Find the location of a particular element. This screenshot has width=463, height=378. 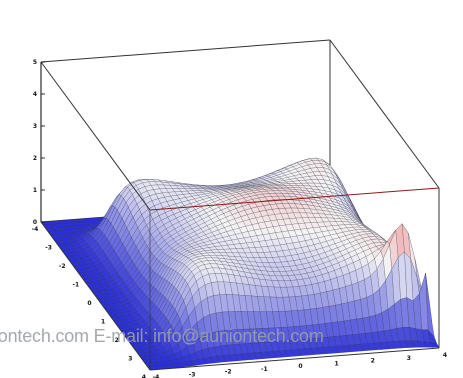

z-tick-label: 5 is located at coordinates (35, 62).